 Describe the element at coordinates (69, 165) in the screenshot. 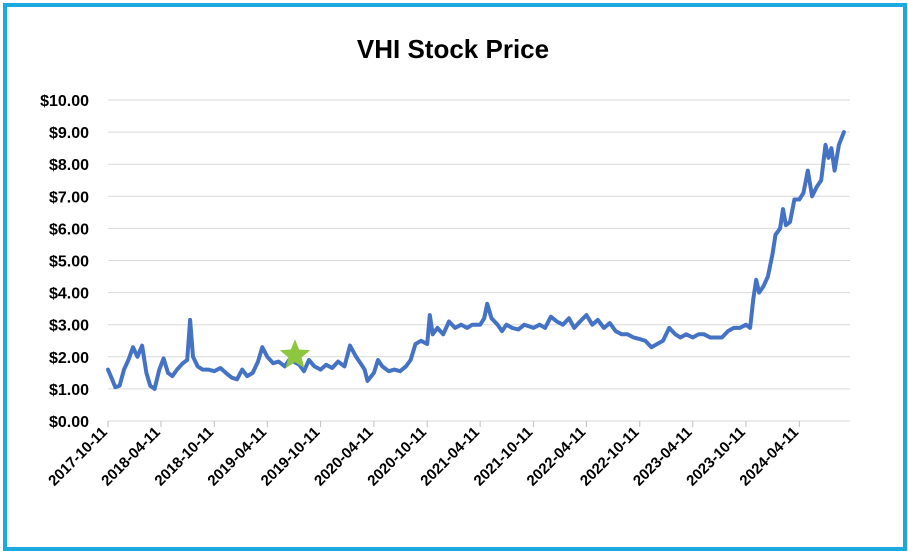

I see `y-tick-label: $8.00` at that location.